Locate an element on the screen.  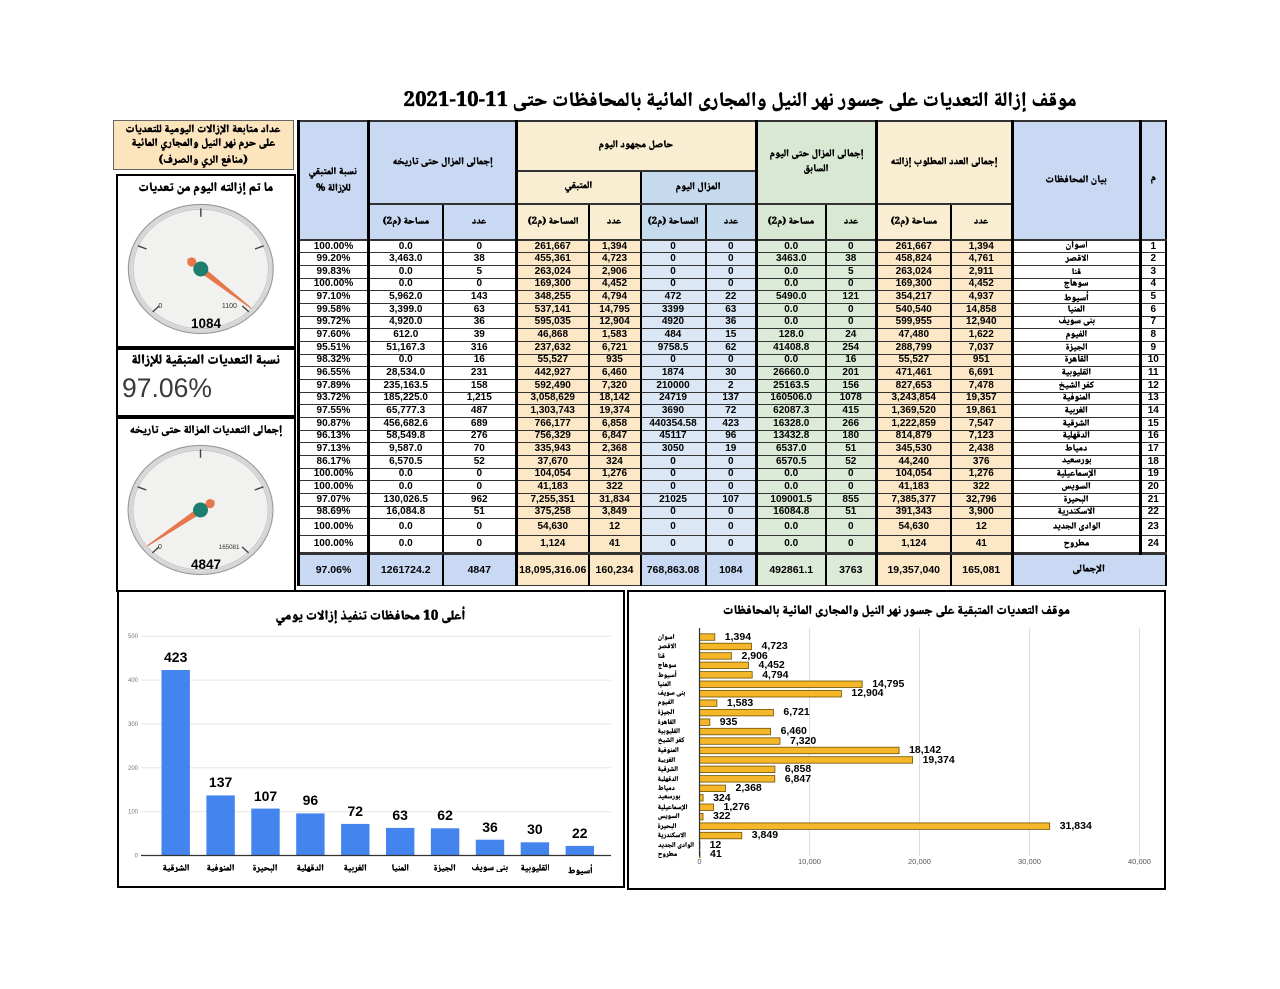
svg-text: 400 is located at coordinates (133, 681).